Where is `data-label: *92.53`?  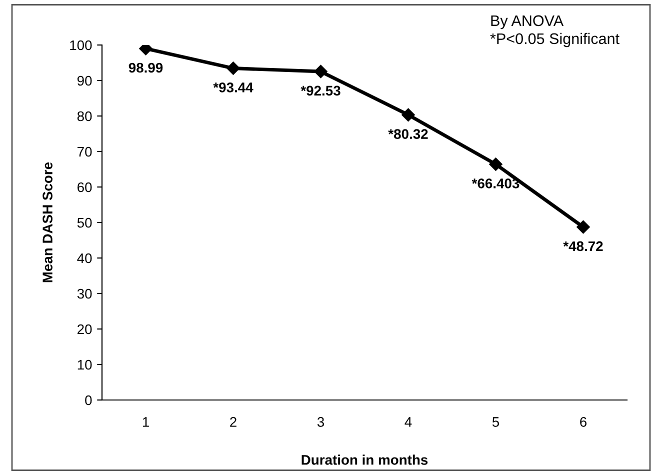
data-label: *92.53 is located at coordinates (320, 91).